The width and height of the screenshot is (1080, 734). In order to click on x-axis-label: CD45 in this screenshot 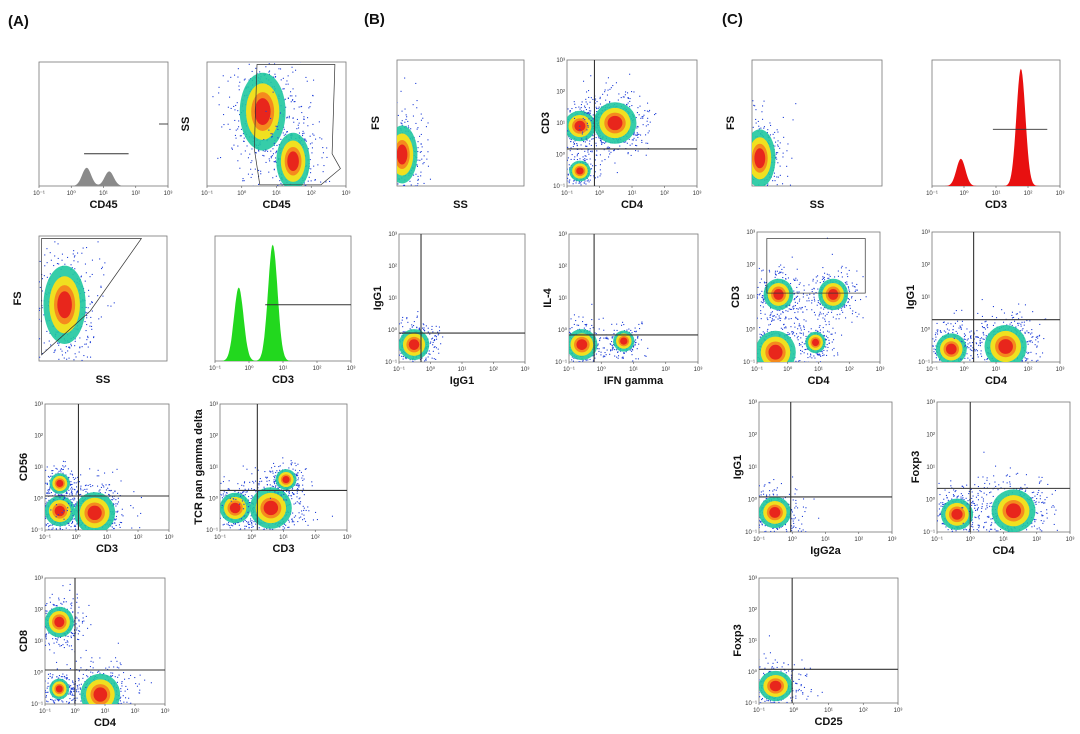, I will do `click(103, 205)`.